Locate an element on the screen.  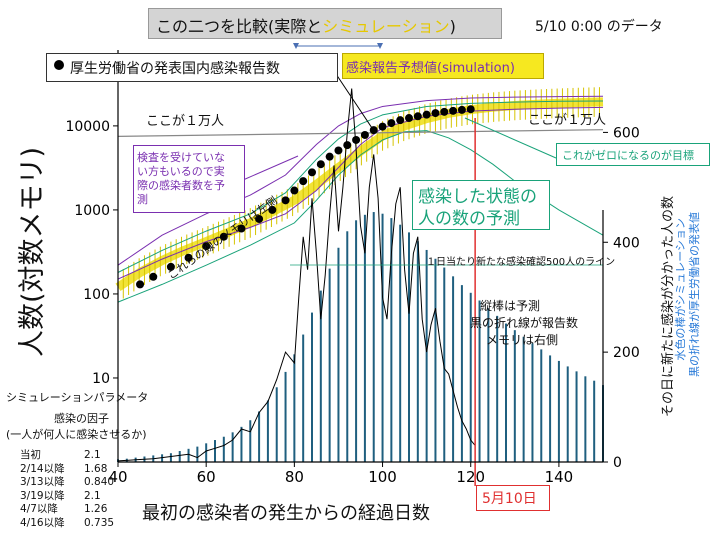
bars-note-line-1: 縦棒は予測 is located at coordinates (510, 306).